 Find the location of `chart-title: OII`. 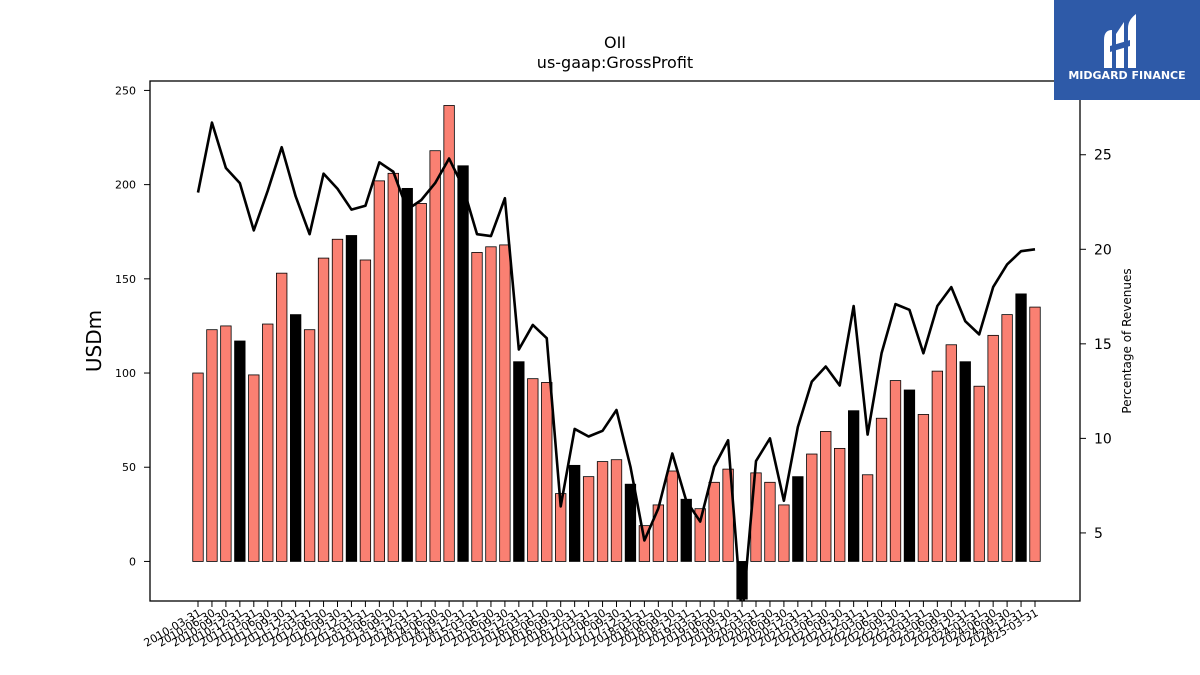

chart-title: OII is located at coordinates (615, 42).